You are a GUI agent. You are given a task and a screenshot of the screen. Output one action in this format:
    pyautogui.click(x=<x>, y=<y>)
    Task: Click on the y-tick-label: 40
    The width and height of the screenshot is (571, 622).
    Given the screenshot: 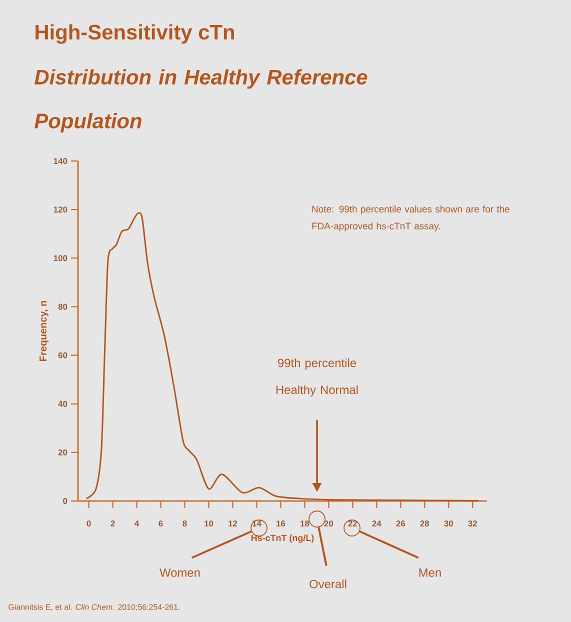 What is the action you would take?
    pyautogui.click(x=63, y=403)
    